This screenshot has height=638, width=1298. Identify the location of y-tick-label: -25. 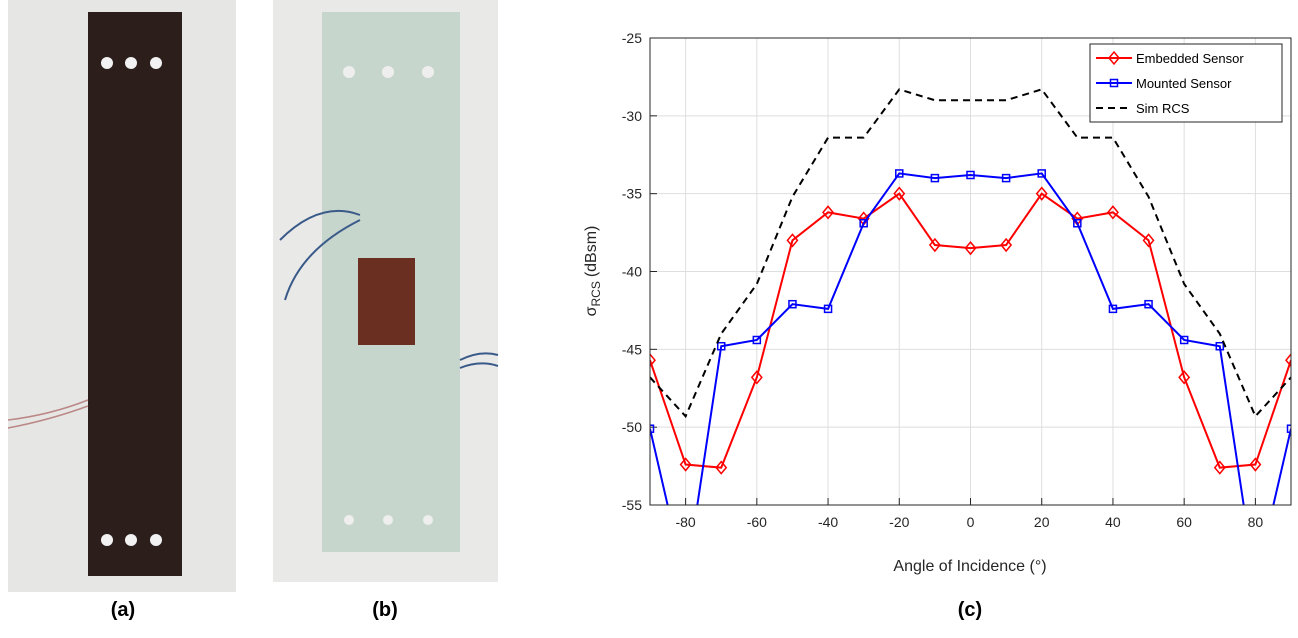
(632, 38).